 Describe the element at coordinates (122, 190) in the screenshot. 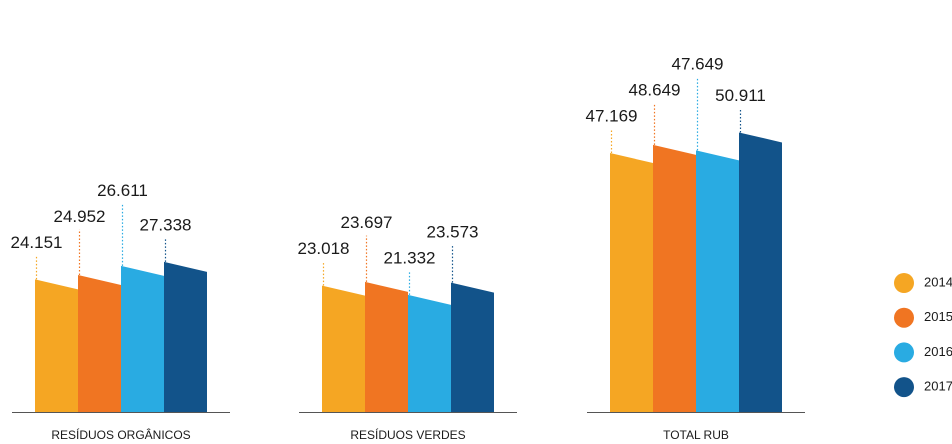

I see `value-label: 26.611` at that location.